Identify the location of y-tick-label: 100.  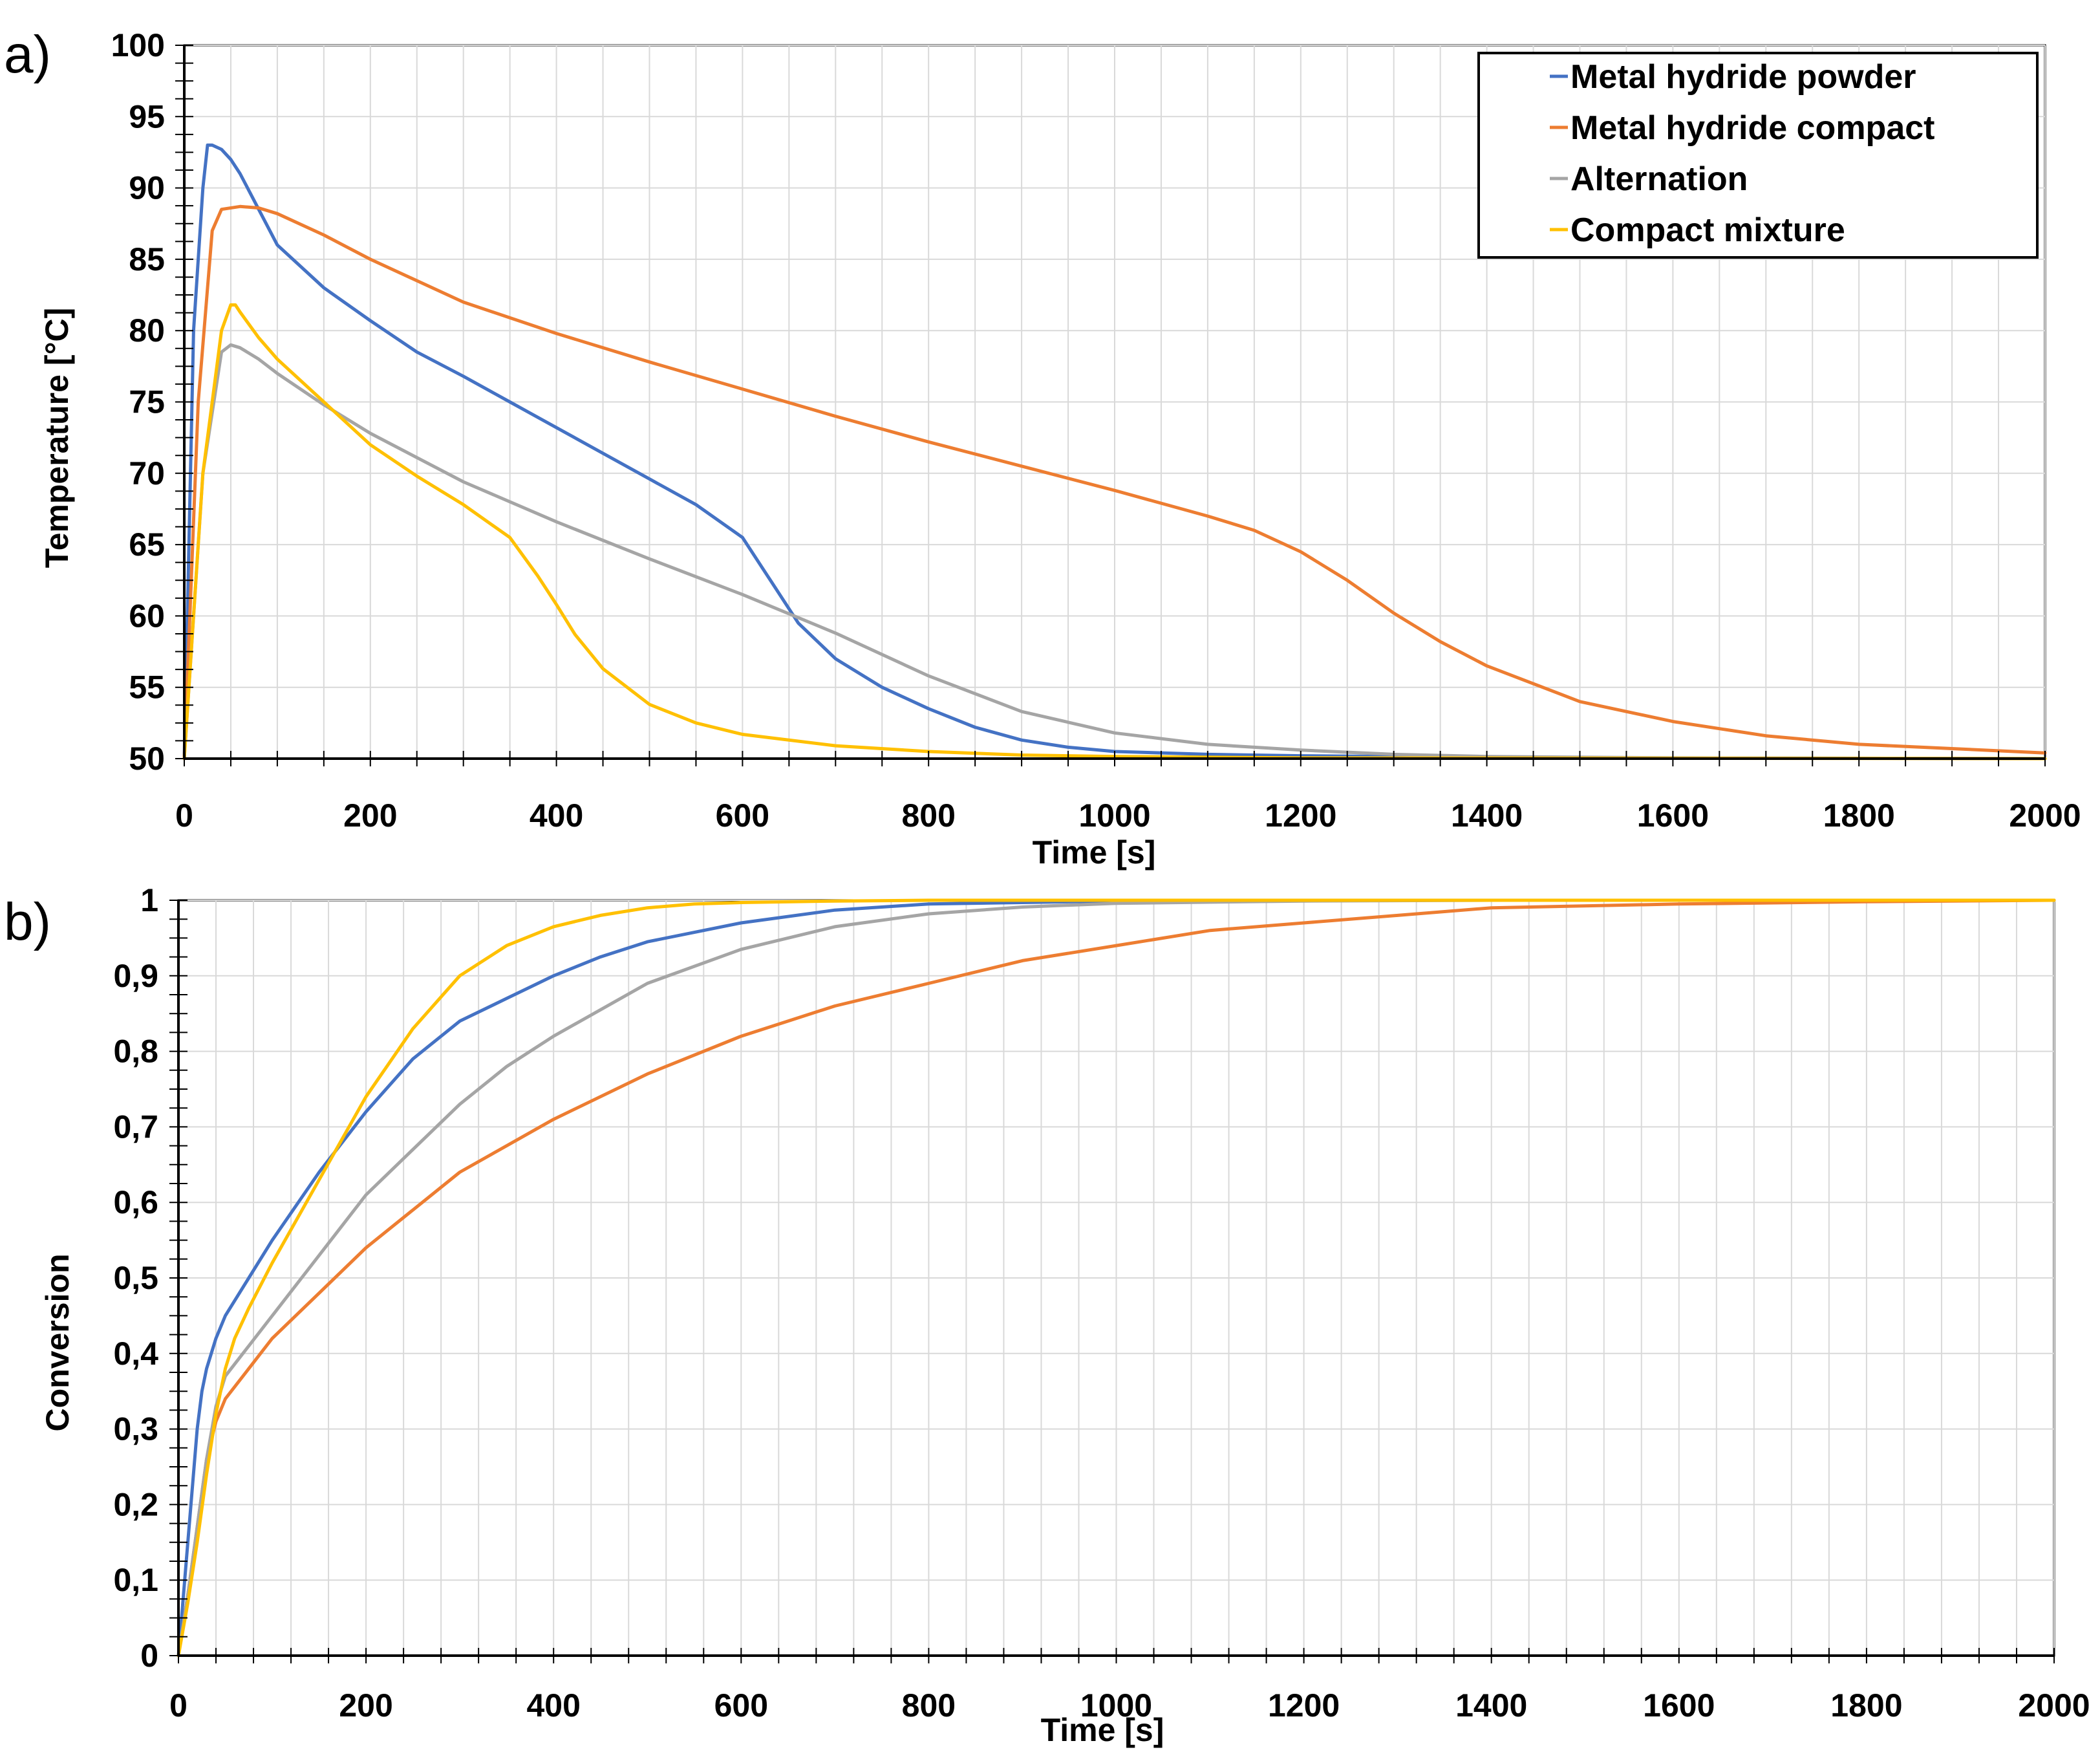
(138, 45).